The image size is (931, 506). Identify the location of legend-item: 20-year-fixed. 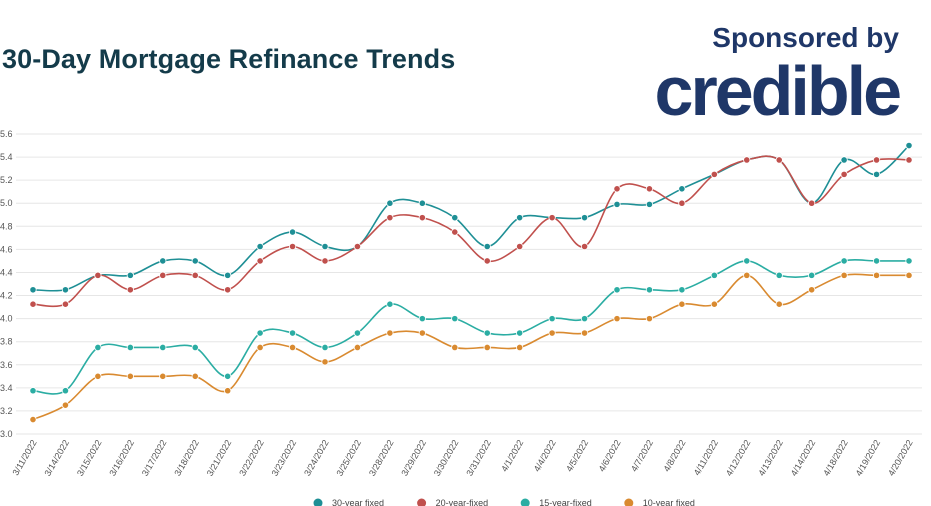
(452, 502).